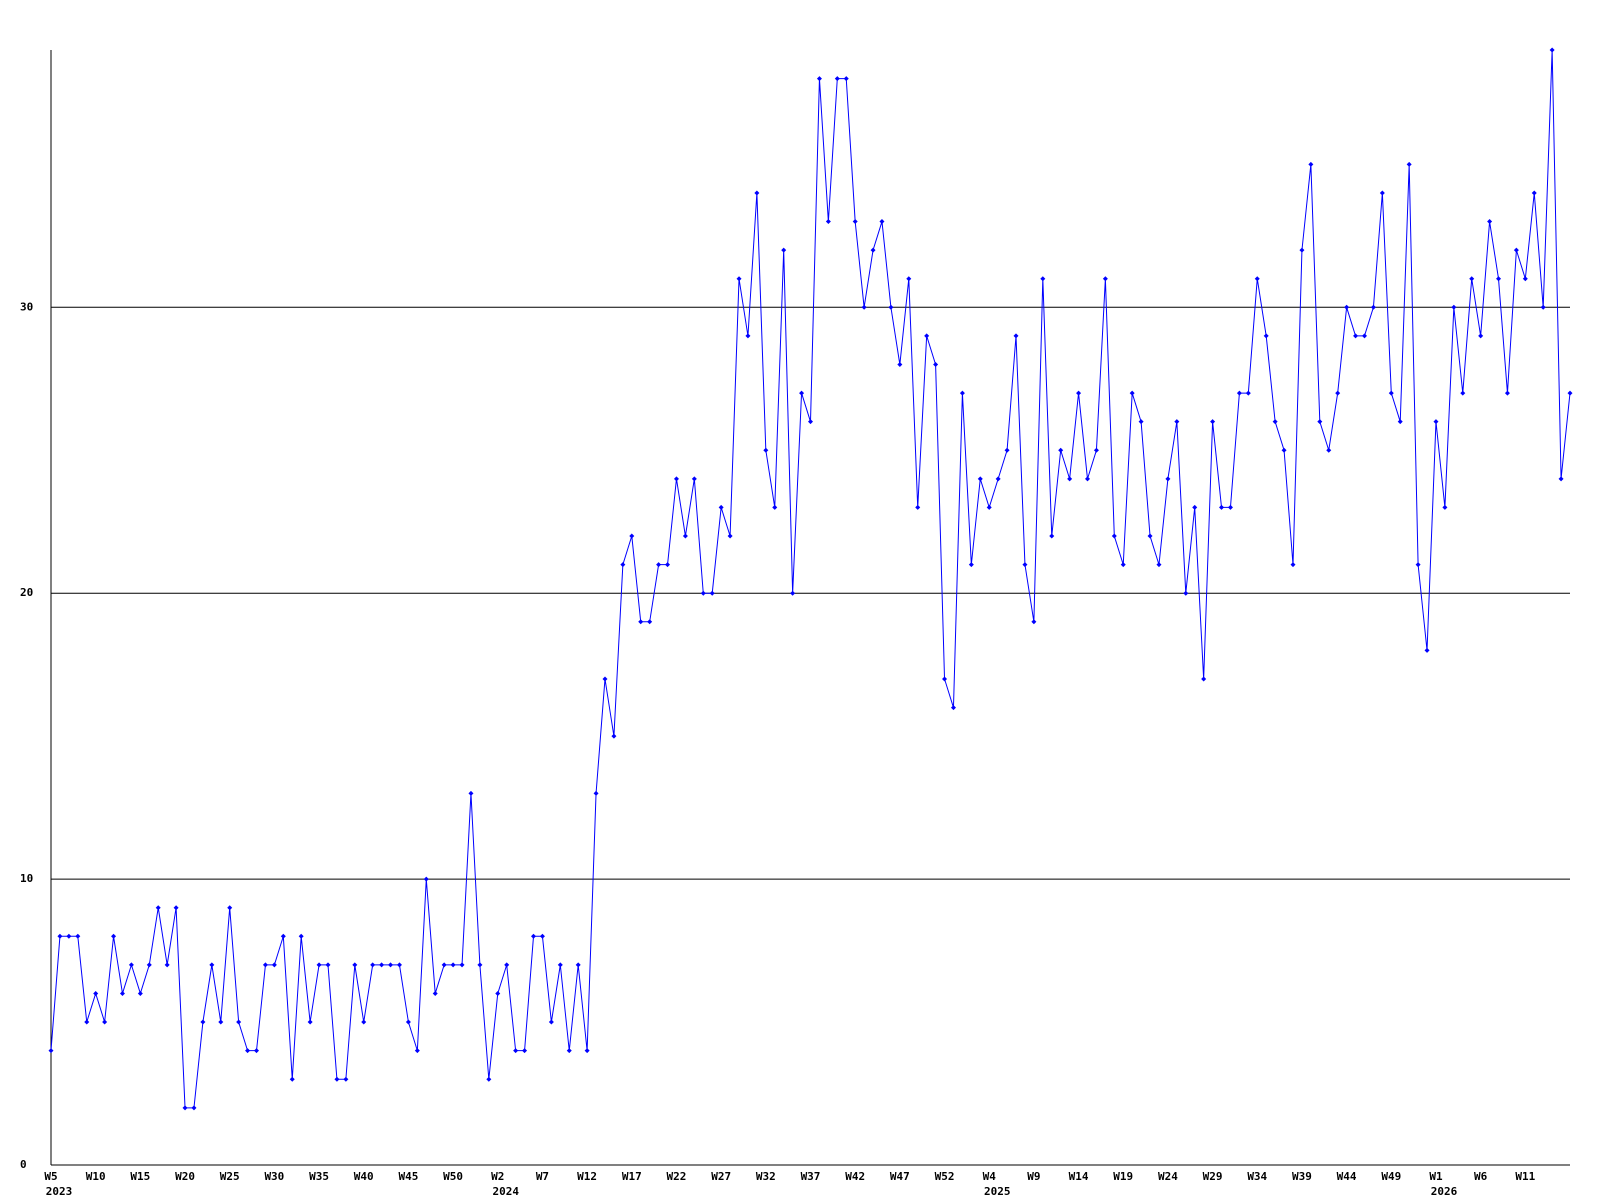 This screenshot has height=1200, width=1600. I want to click on year-label: 2023, so click(59, 1191).